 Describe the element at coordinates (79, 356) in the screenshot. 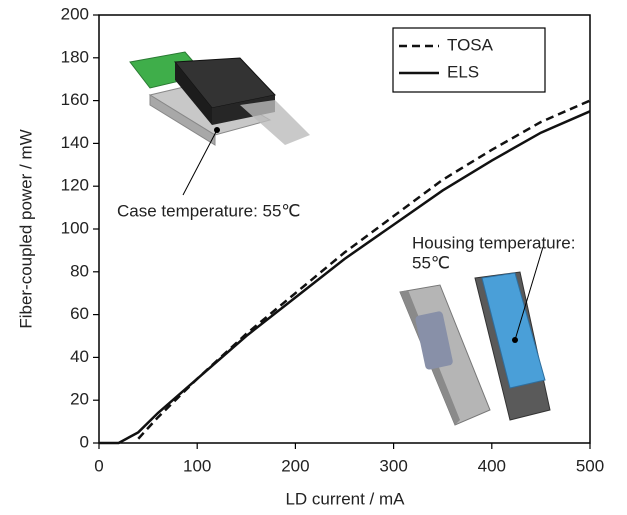

I see `y-tick-label: 40` at that location.